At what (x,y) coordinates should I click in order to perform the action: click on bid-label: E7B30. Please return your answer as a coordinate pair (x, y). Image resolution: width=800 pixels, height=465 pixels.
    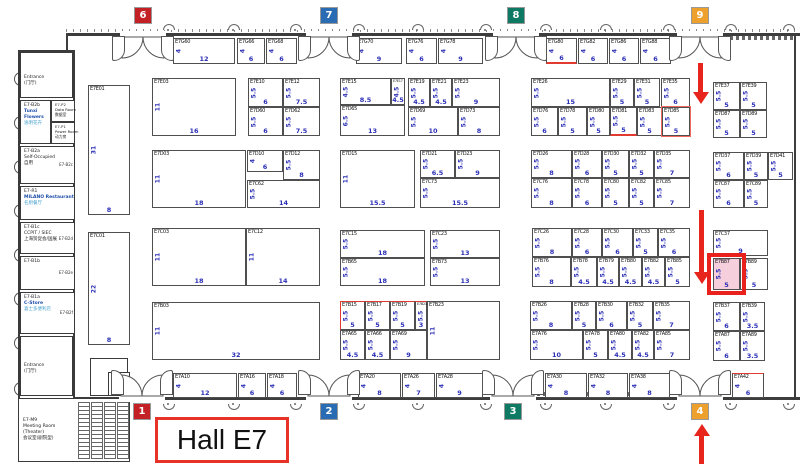
    Looking at the image, I should click on (605, 305).